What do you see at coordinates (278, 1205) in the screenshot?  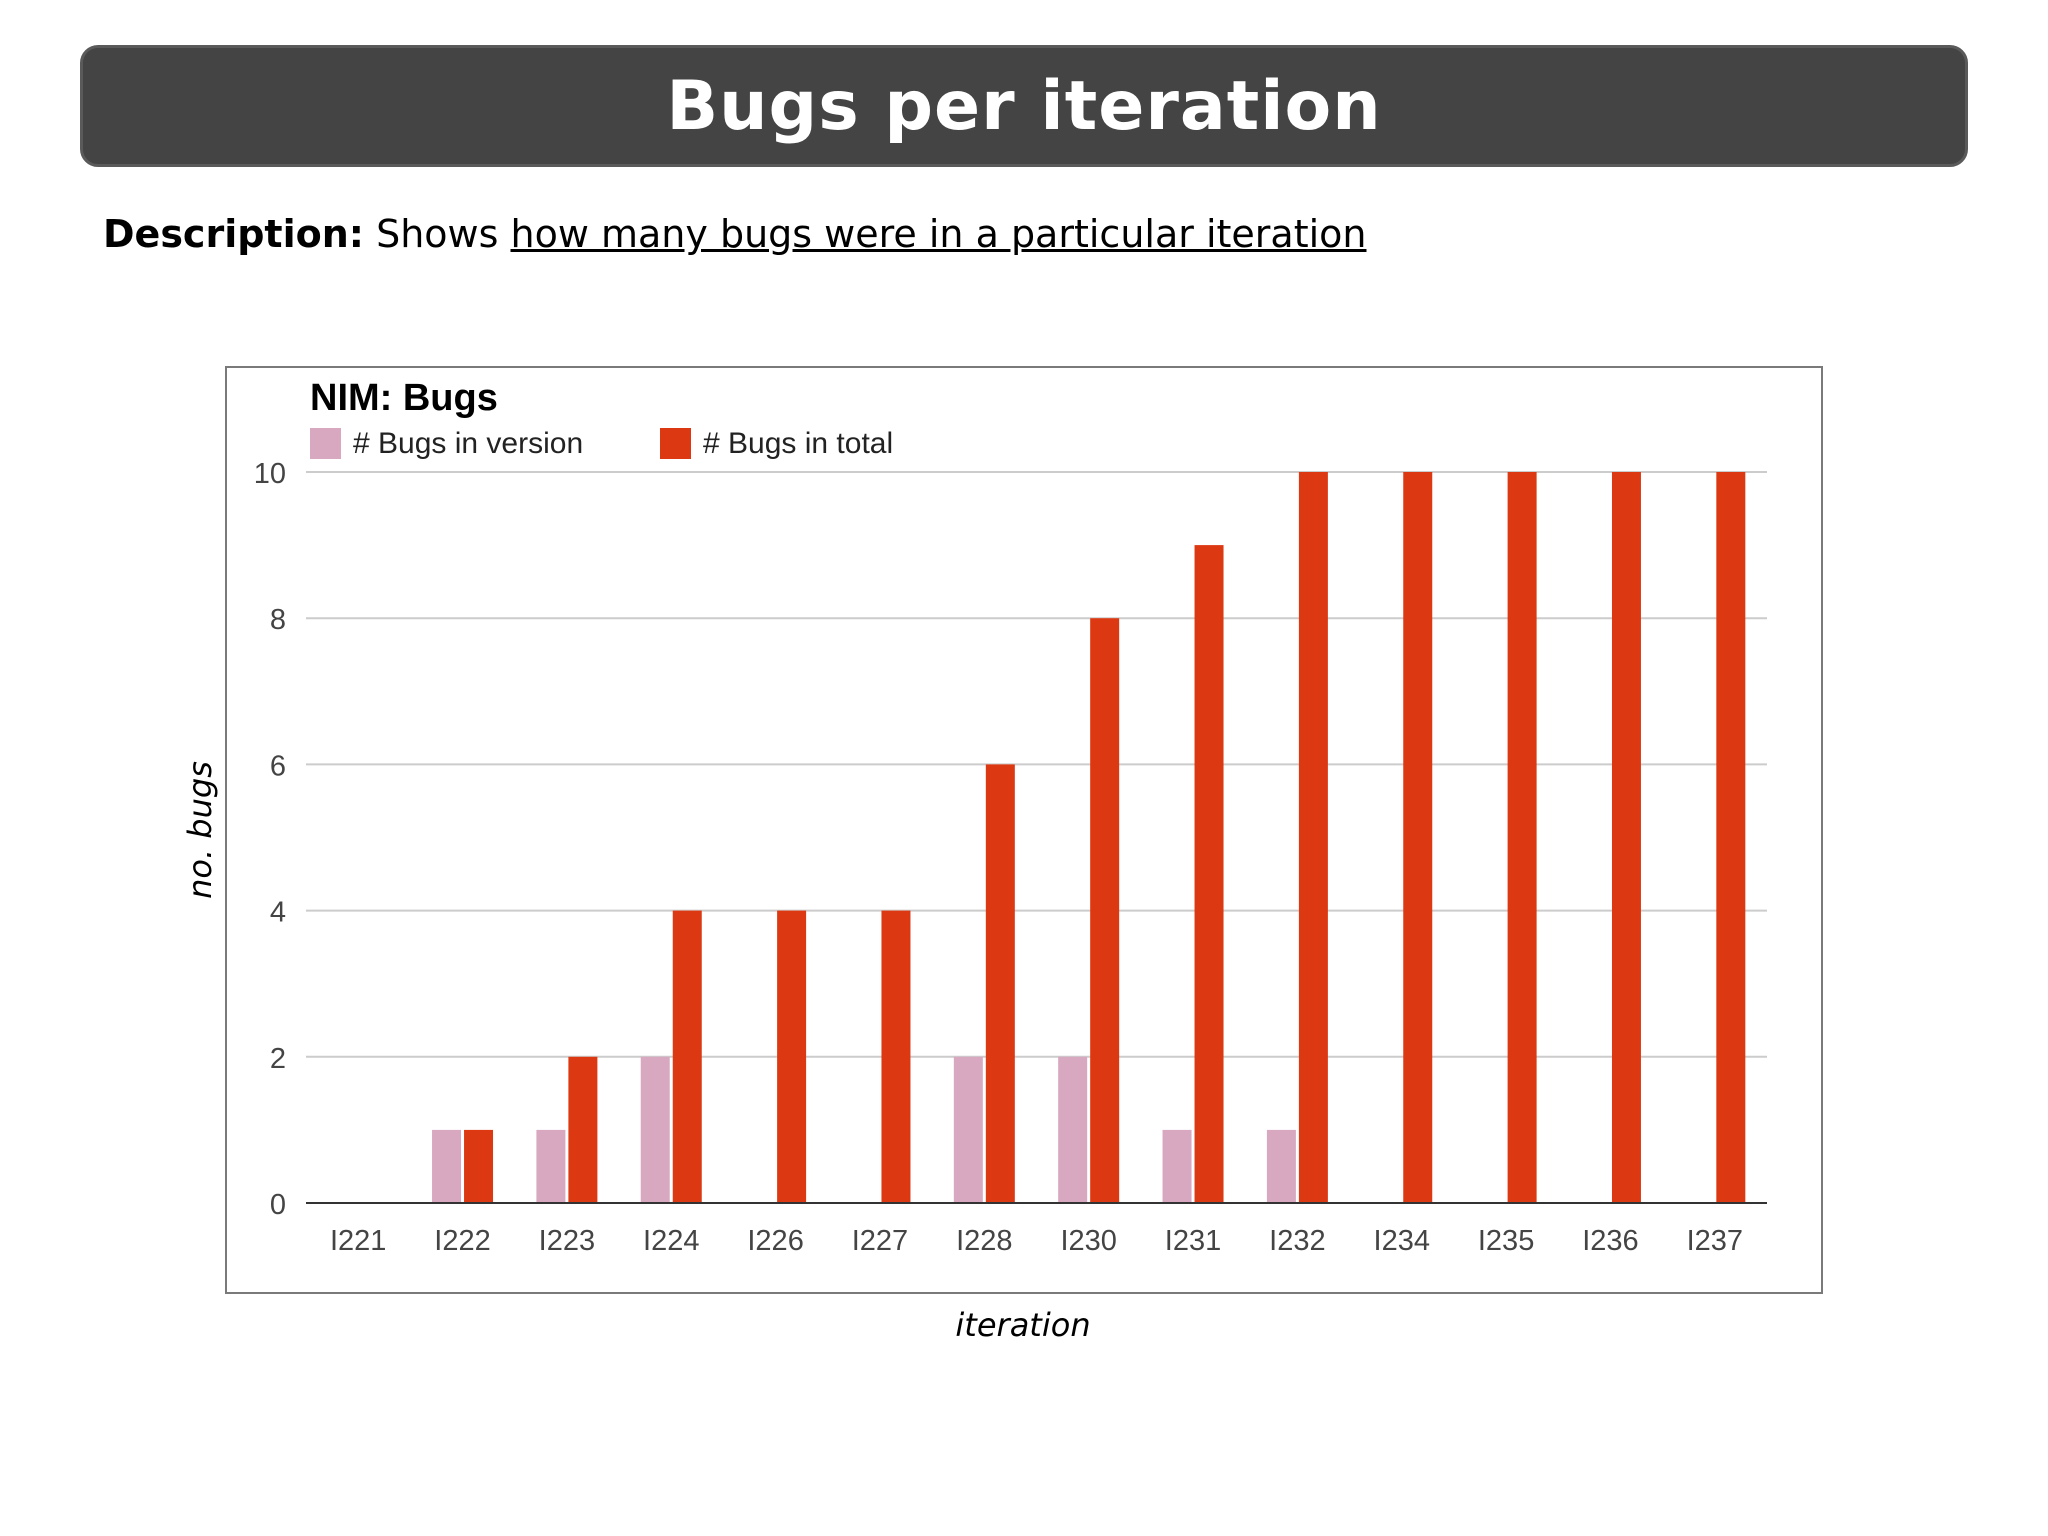 I see `y-tick-label: 0` at bounding box center [278, 1205].